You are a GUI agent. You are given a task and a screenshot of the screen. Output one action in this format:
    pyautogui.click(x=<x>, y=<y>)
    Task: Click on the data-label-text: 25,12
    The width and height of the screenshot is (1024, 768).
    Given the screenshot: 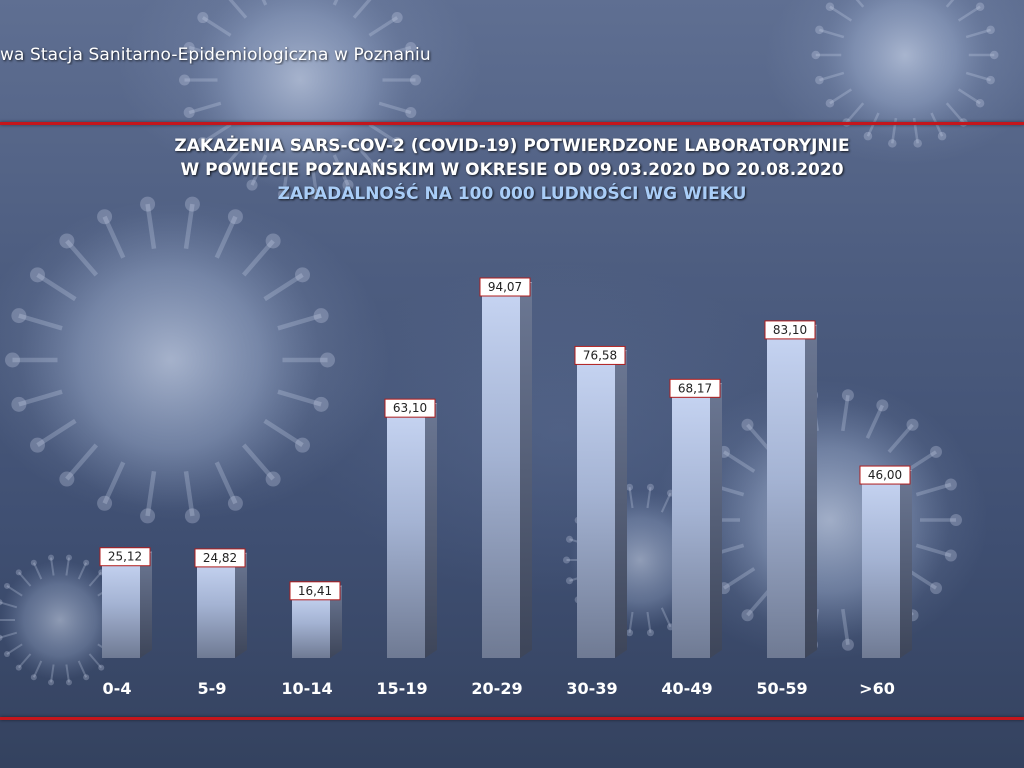 What is the action you would take?
    pyautogui.click(x=125, y=557)
    